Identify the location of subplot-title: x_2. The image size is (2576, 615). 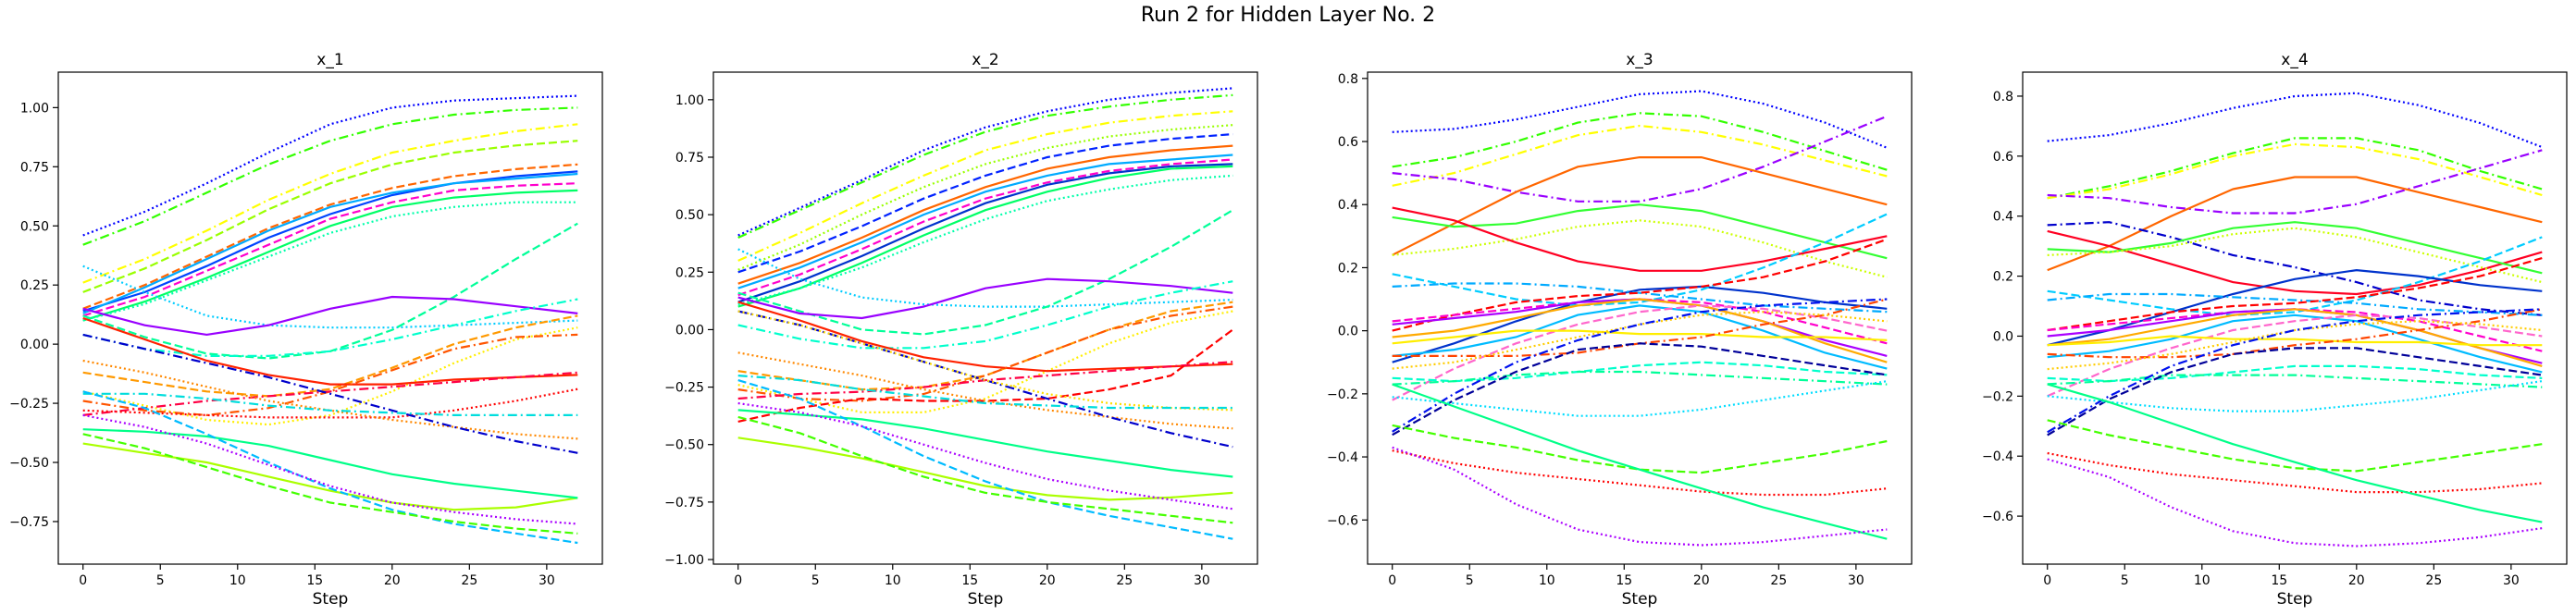
(985, 60).